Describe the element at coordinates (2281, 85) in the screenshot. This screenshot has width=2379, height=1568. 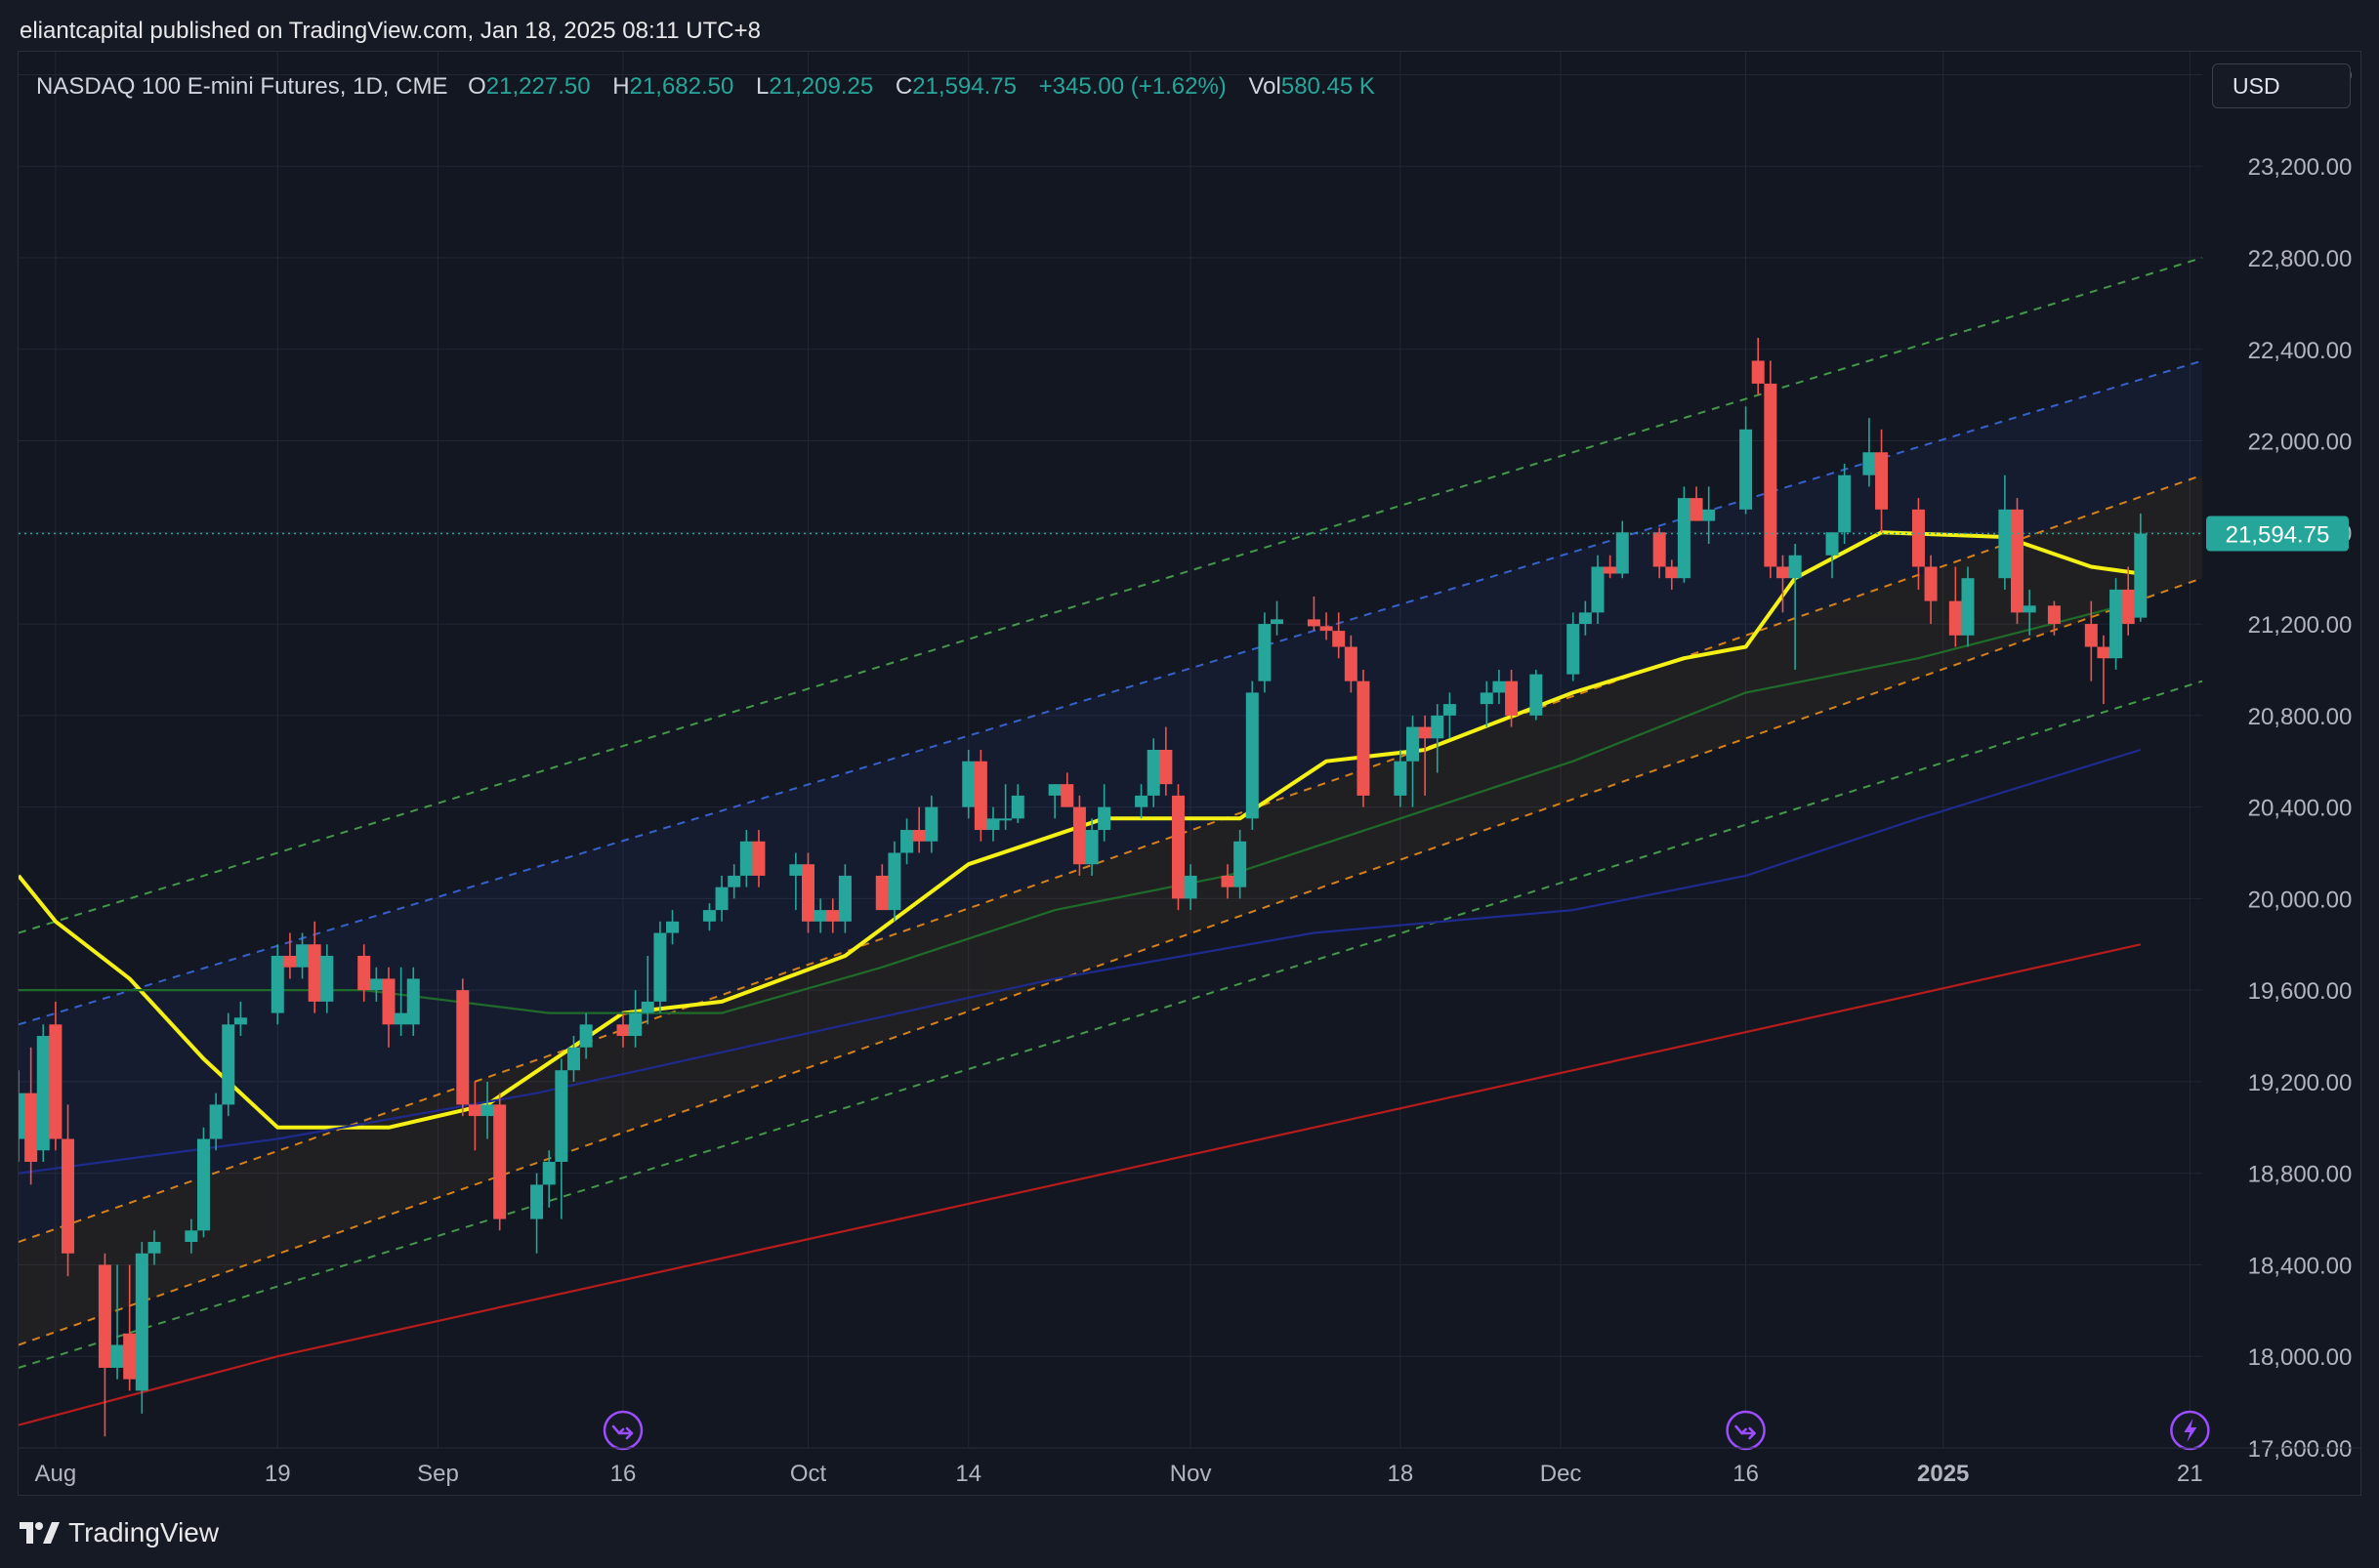
I see `currency-button: USD` at that location.